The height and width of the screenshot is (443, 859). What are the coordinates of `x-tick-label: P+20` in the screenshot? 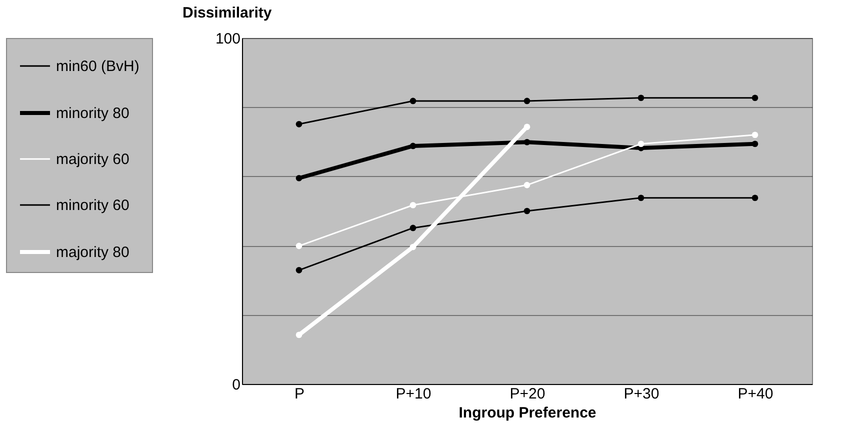 It's located at (528, 394).